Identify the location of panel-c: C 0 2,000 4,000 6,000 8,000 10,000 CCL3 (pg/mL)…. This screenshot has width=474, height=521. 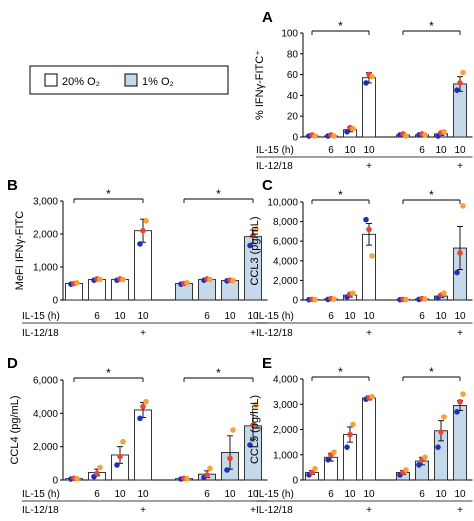
(361, 258).